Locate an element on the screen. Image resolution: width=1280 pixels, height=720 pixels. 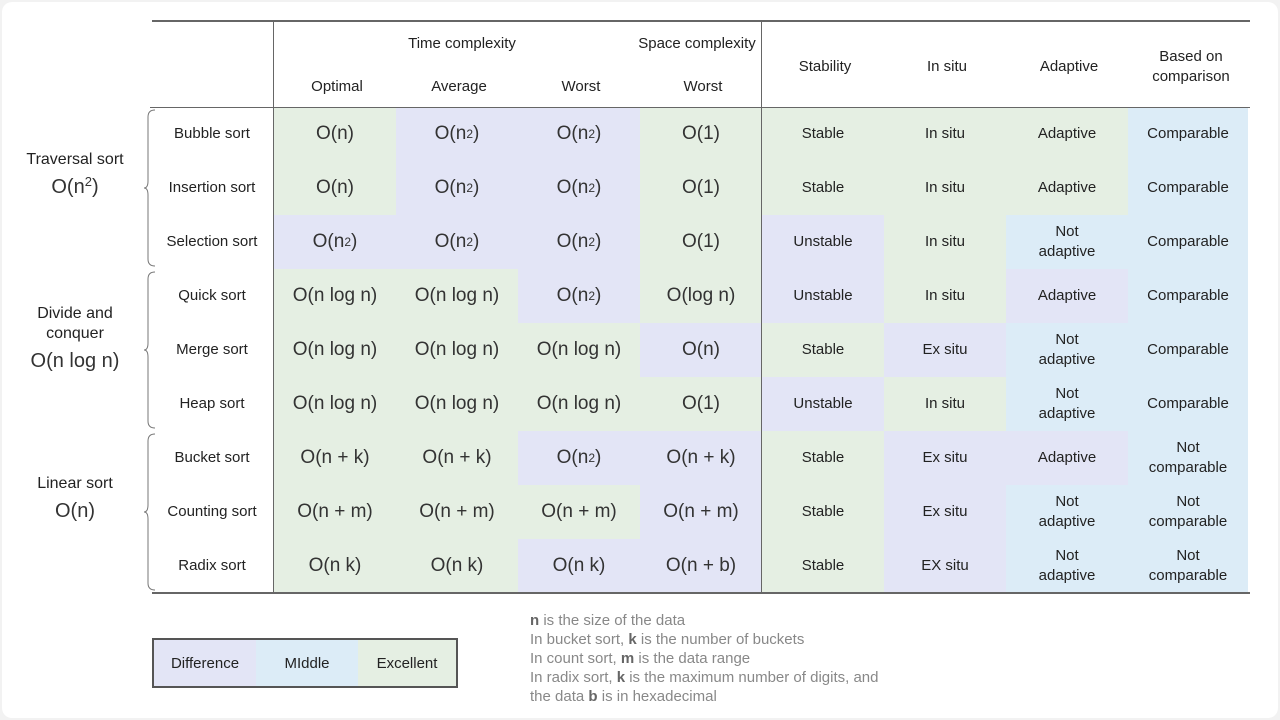
note-line: the data b is in hexadecimal is located at coordinates (623, 696).